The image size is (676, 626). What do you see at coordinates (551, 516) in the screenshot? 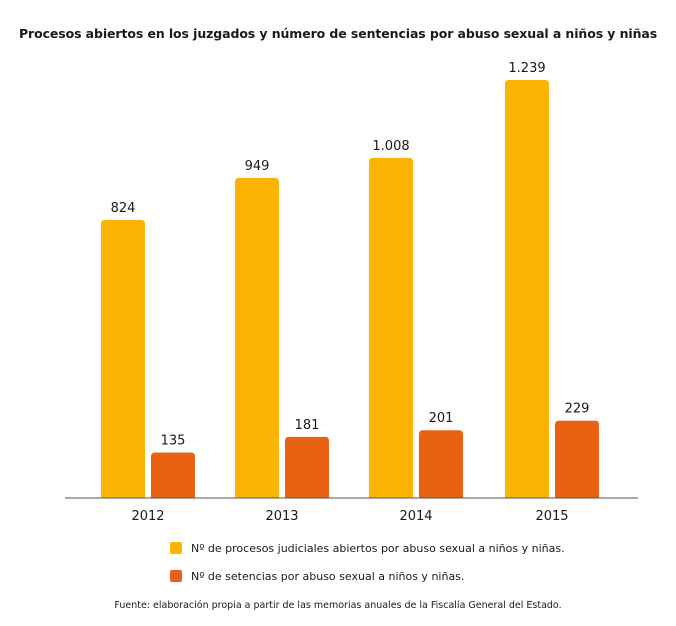
I see `x-tick-label-2015: 2015` at bounding box center [551, 516].